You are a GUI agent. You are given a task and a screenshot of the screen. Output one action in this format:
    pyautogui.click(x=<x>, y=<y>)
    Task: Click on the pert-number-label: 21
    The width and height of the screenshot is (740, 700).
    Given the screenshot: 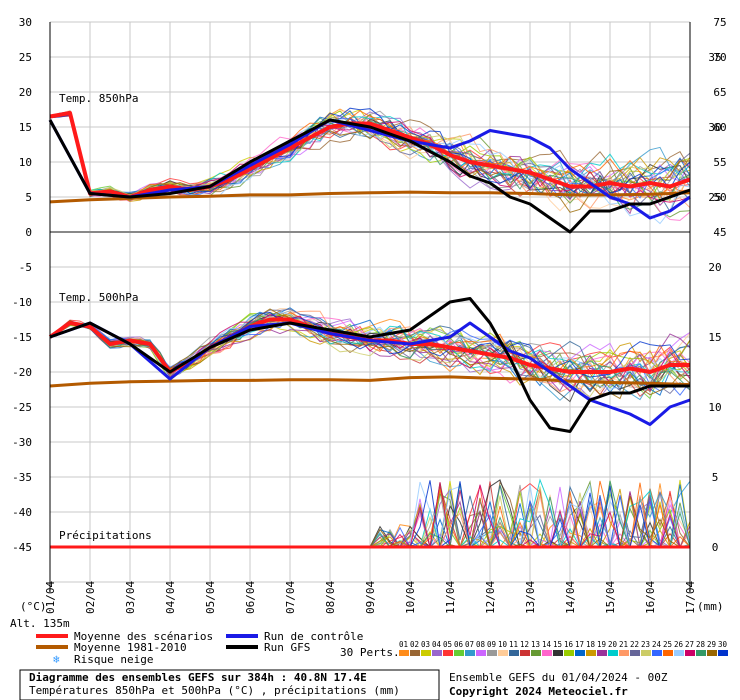 What is the action you would take?
    pyautogui.click(x=623, y=644)
    